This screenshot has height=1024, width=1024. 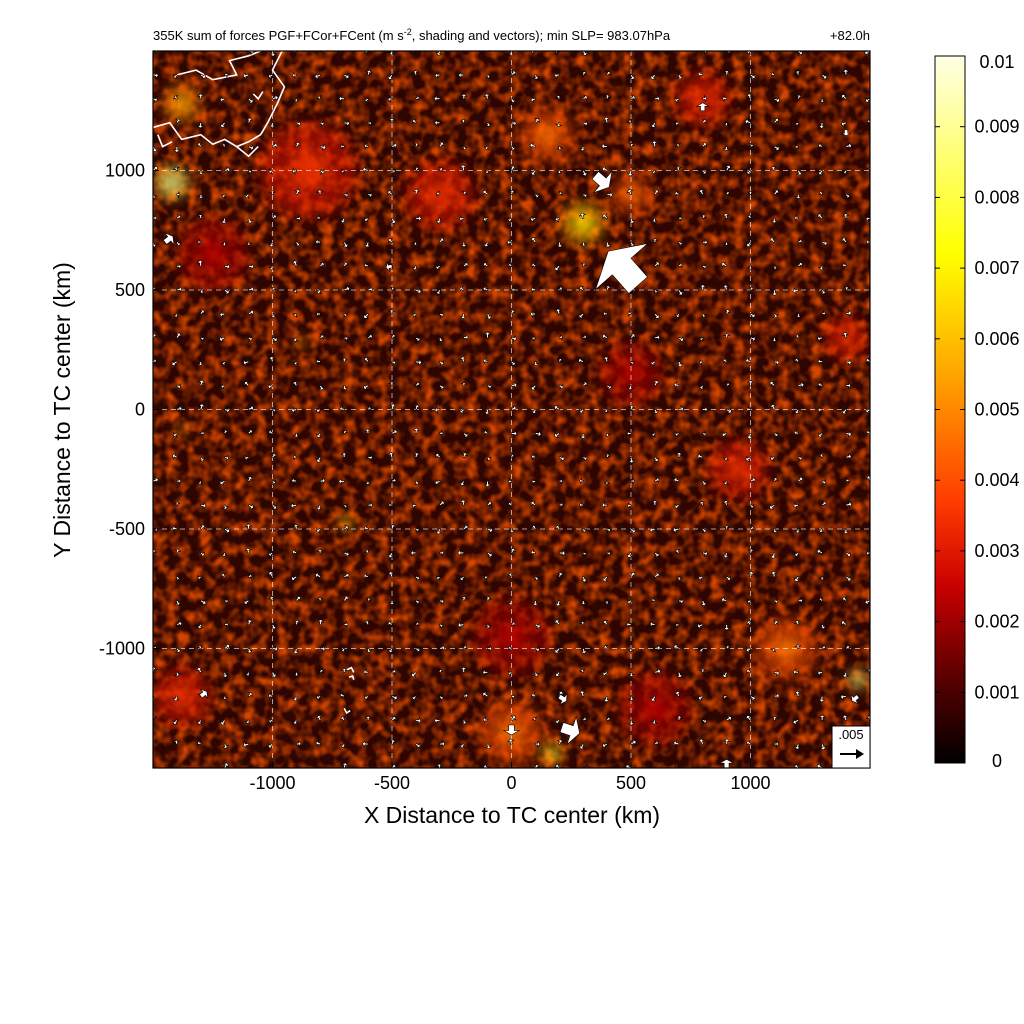 I want to click on hotspot-core, so click(x=655, y=708).